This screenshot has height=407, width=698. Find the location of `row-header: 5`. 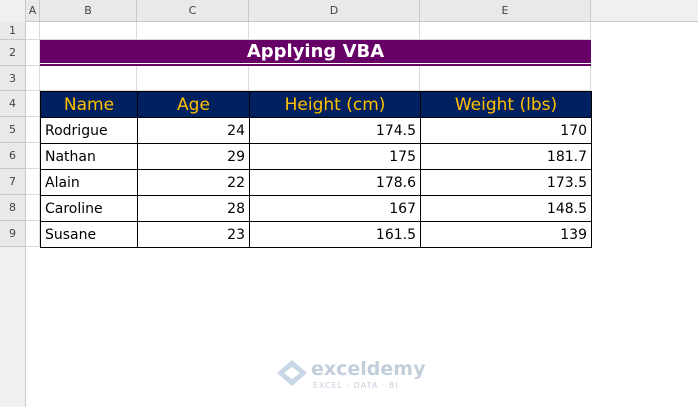

row-header: 5 is located at coordinates (13, 130).